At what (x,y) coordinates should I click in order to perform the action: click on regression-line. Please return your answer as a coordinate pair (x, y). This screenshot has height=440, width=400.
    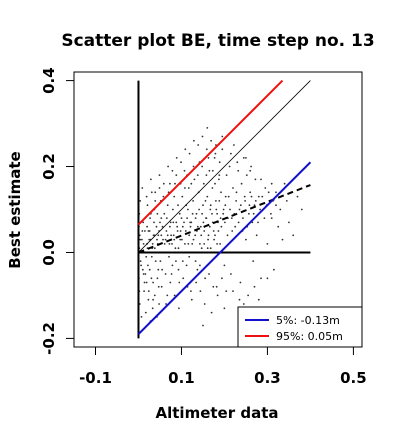
    Looking at the image, I should click on (224, 219).